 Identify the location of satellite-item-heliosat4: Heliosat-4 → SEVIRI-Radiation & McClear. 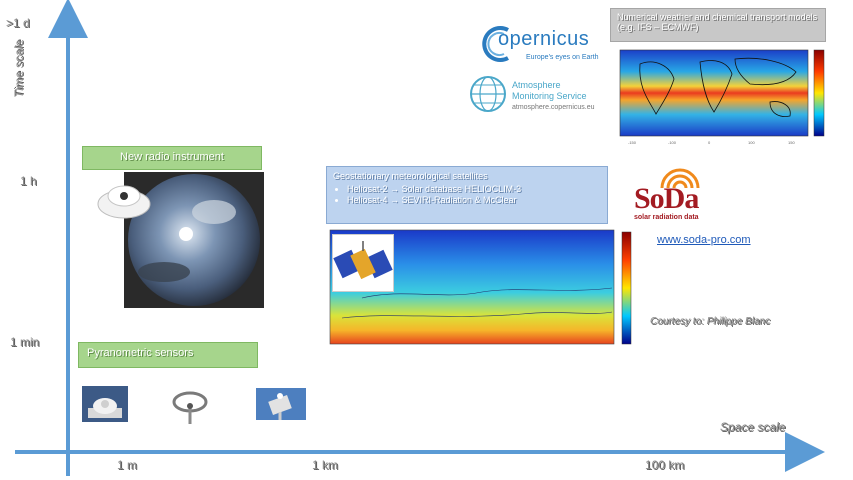
(474, 200).